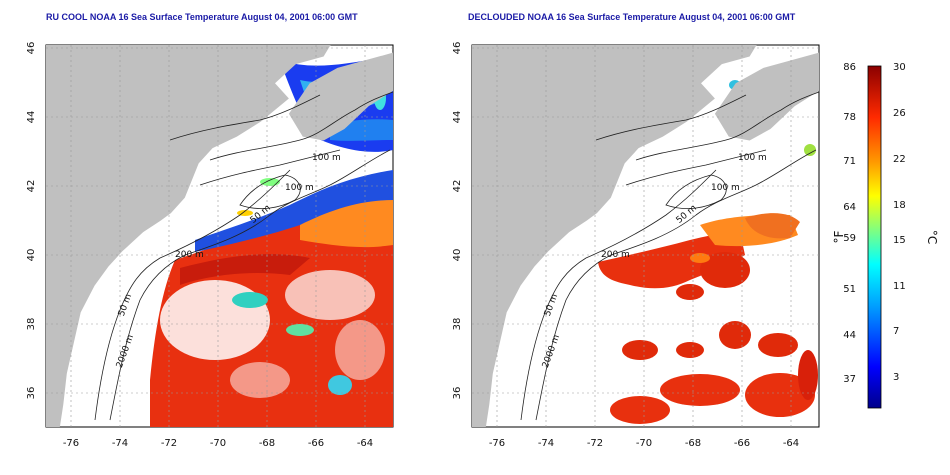 The image size is (950, 475). I want to click on f-tick: 78, so click(849, 117).